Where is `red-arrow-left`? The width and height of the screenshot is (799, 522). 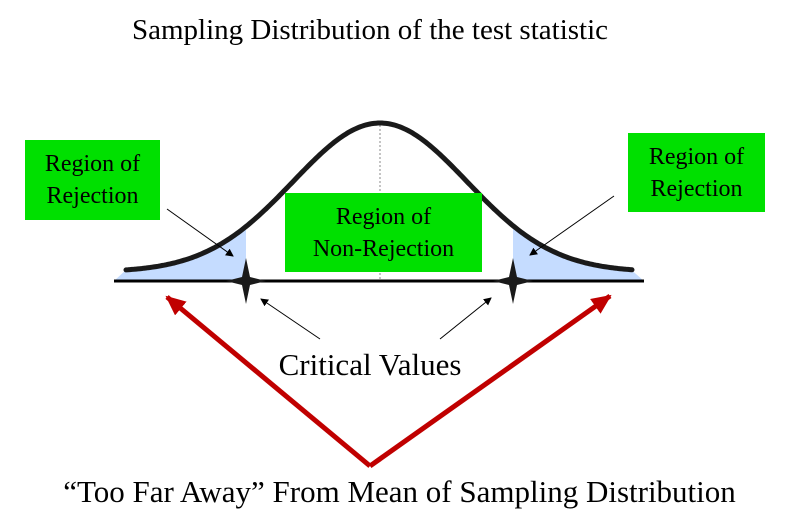 red-arrow-left is located at coordinates (268, 381).